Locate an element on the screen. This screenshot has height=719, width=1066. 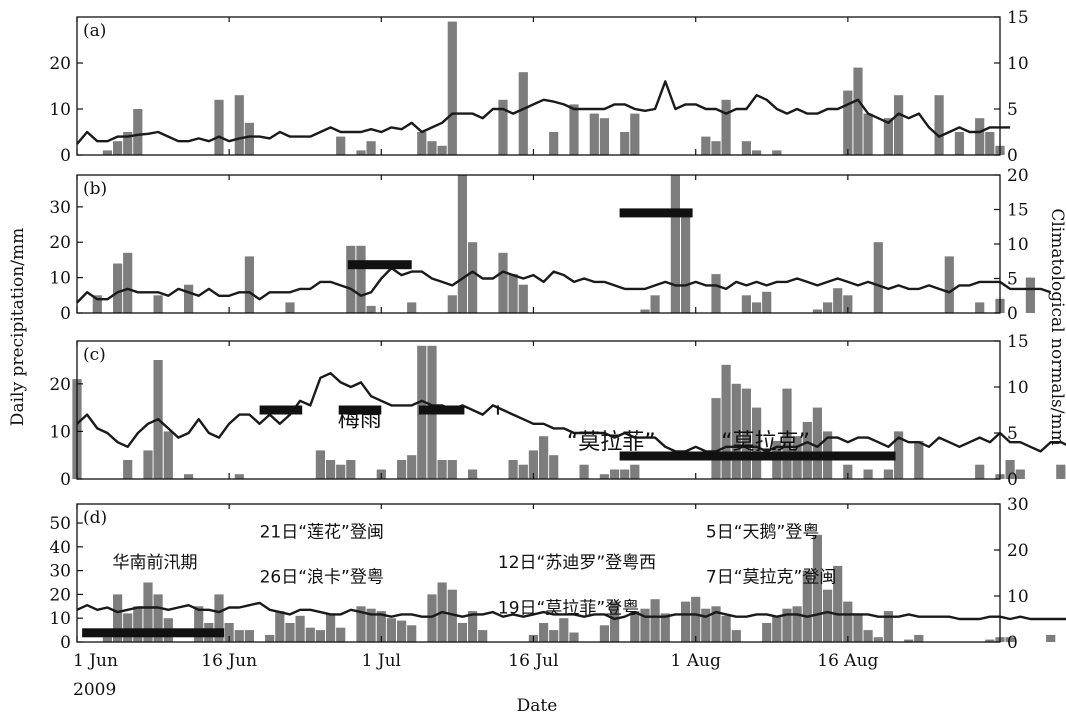
x-tick-label: 16 Jun is located at coordinates (229, 661).